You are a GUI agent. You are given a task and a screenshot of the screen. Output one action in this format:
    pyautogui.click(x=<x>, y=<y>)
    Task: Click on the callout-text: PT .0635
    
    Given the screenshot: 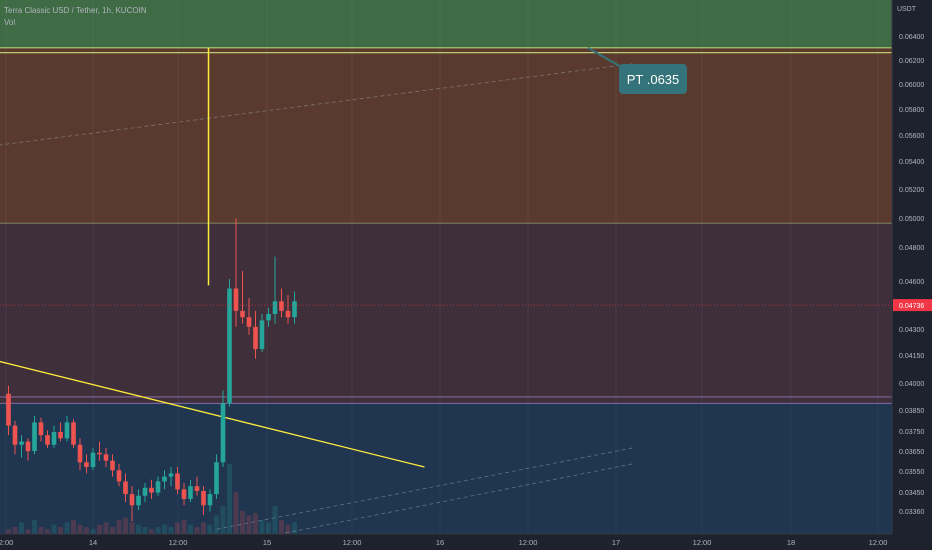 What is the action you would take?
    pyautogui.click(x=653, y=79)
    